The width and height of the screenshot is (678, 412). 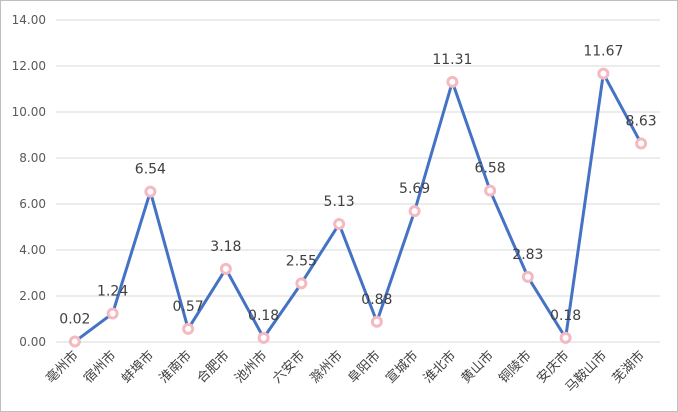 What do you see at coordinates (32, 250) in the screenshot?
I see `y-tick-label: 4.00` at bounding box center [32, 250].